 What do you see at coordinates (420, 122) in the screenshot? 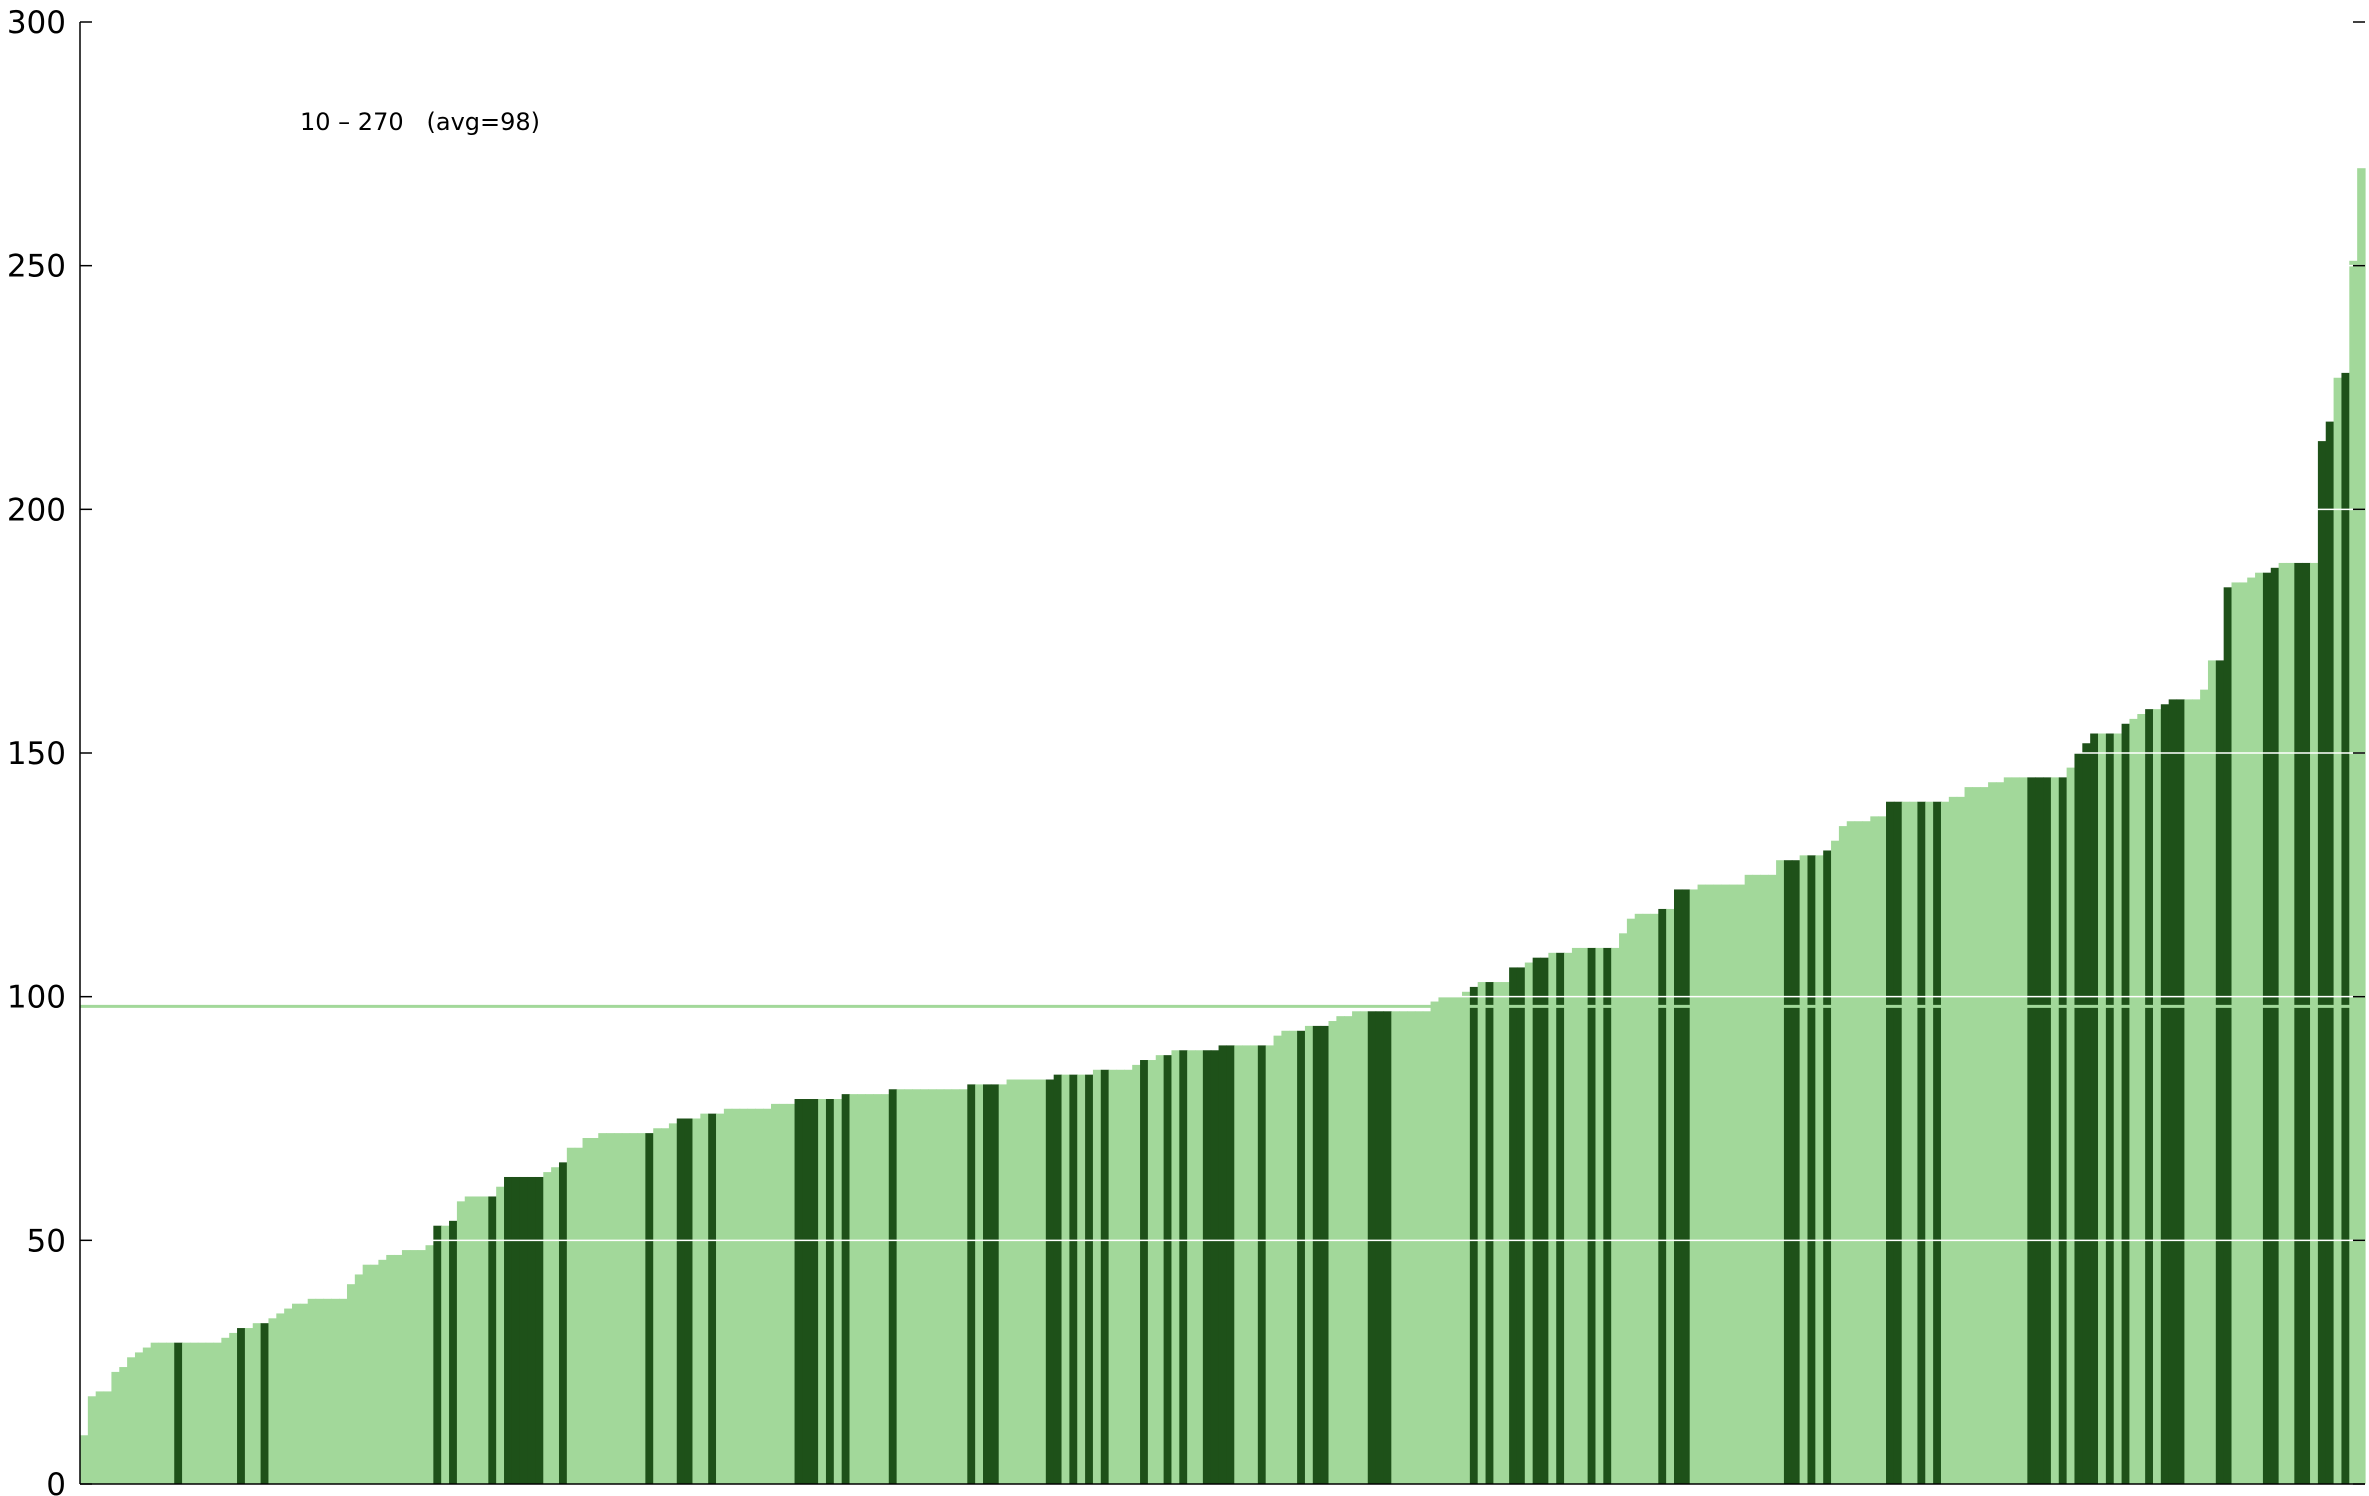
I see `range-annotation: 10 – 270 (avg=98)` at bounding box center [420, 122].